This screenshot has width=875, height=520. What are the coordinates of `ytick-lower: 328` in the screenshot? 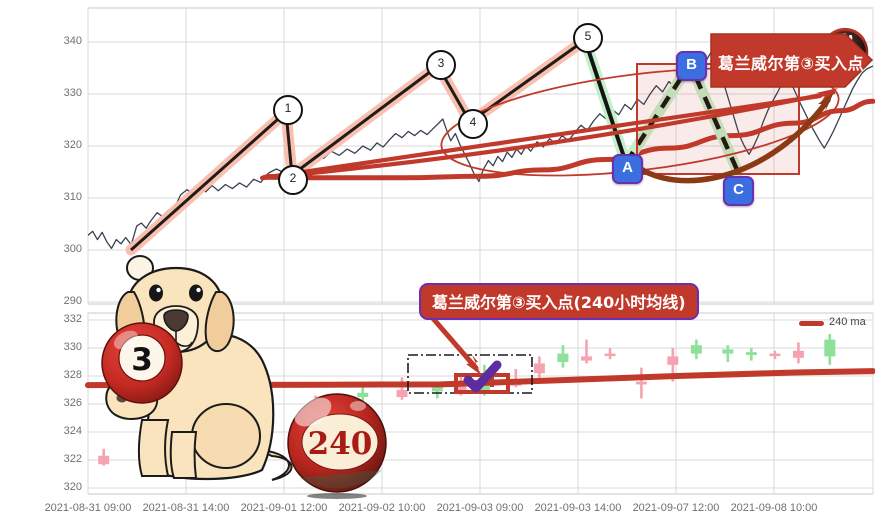 It's located at (72, 375).